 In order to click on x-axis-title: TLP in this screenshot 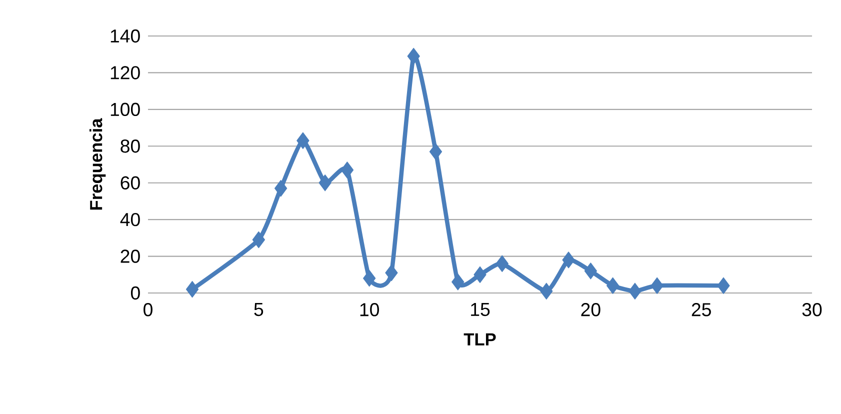, I will do `click(480, 339)`.